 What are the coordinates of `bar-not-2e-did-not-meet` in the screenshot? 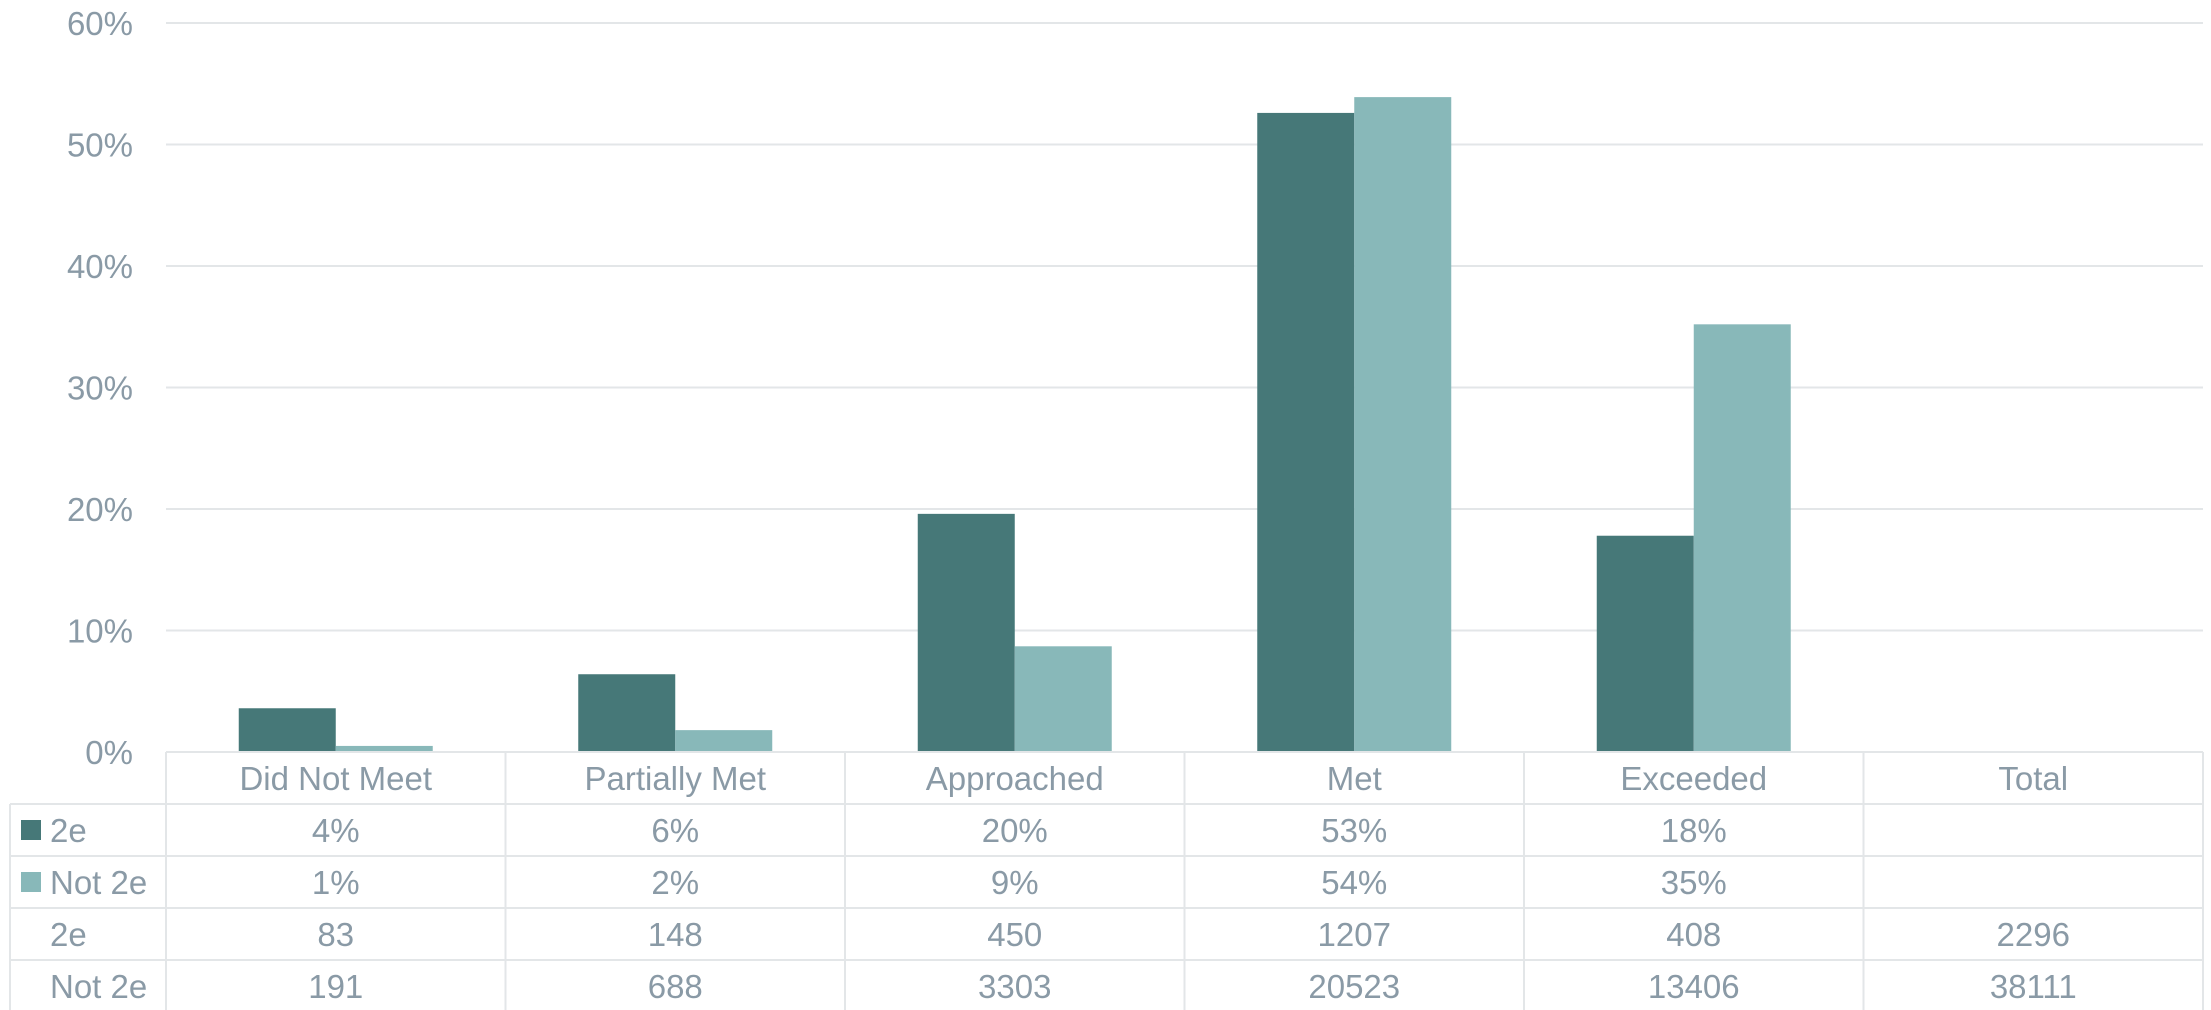 It's located at (384, 748).